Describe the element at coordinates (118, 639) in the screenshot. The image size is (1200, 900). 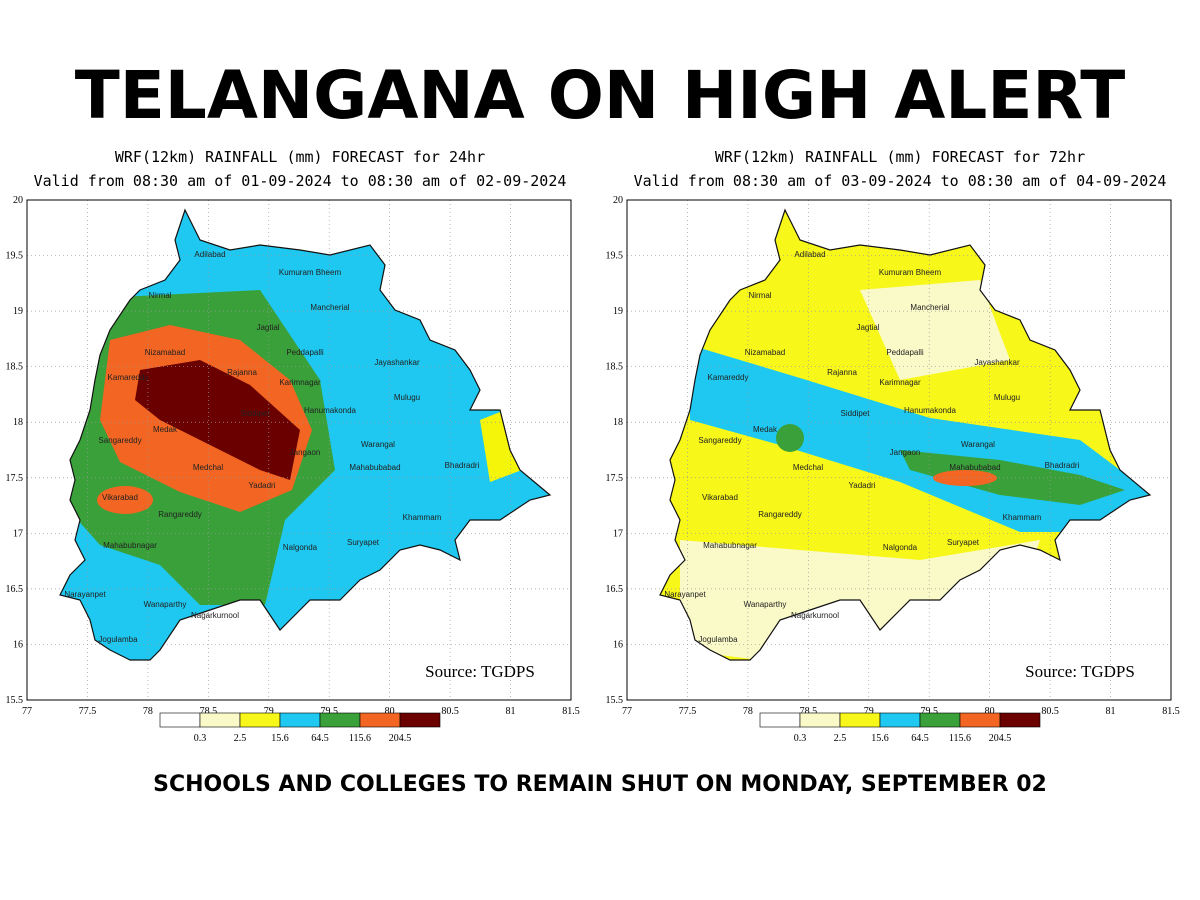
I see `district-label: Jogulamba` at that location.